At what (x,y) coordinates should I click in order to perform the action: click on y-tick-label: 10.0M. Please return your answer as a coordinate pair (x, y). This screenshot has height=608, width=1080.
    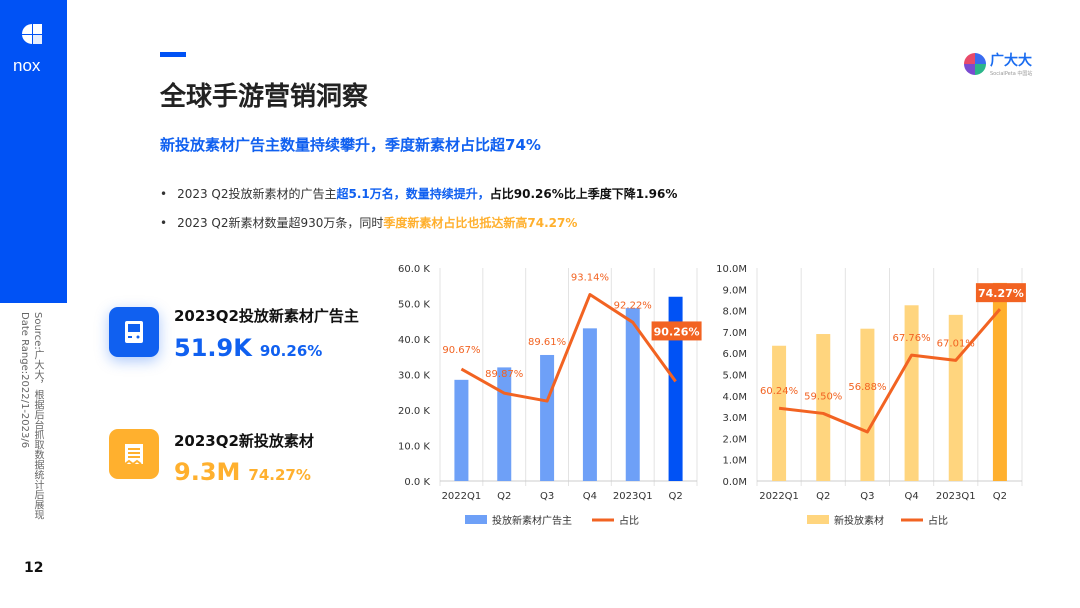
    Looking at the image, I should click on (731, 269).